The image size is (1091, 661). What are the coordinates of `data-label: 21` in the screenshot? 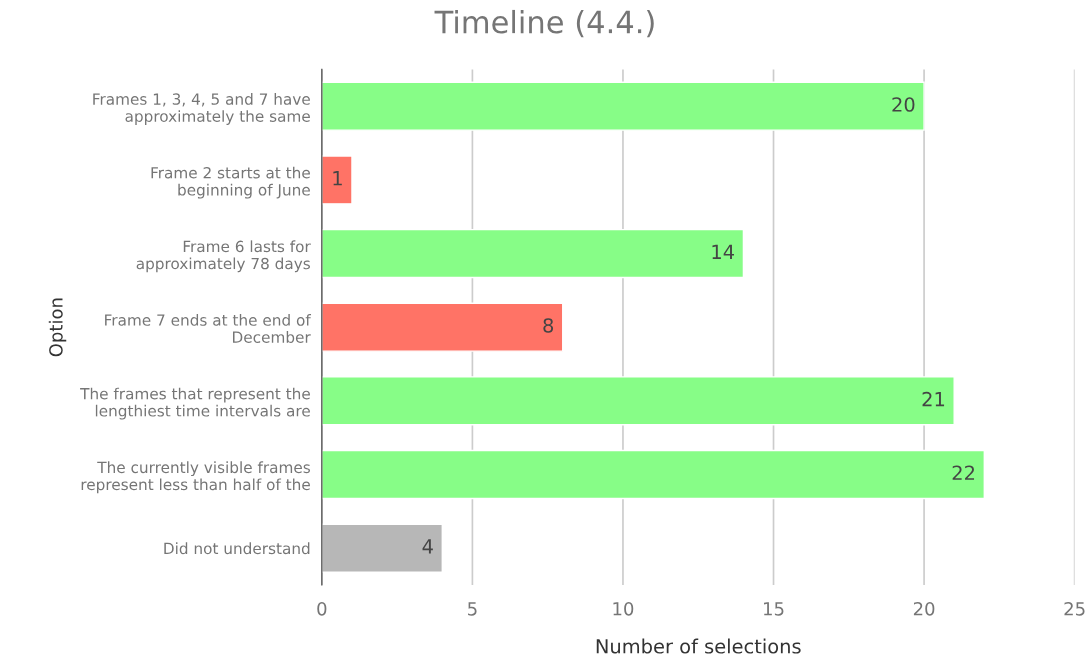 It's located at (933, 399).